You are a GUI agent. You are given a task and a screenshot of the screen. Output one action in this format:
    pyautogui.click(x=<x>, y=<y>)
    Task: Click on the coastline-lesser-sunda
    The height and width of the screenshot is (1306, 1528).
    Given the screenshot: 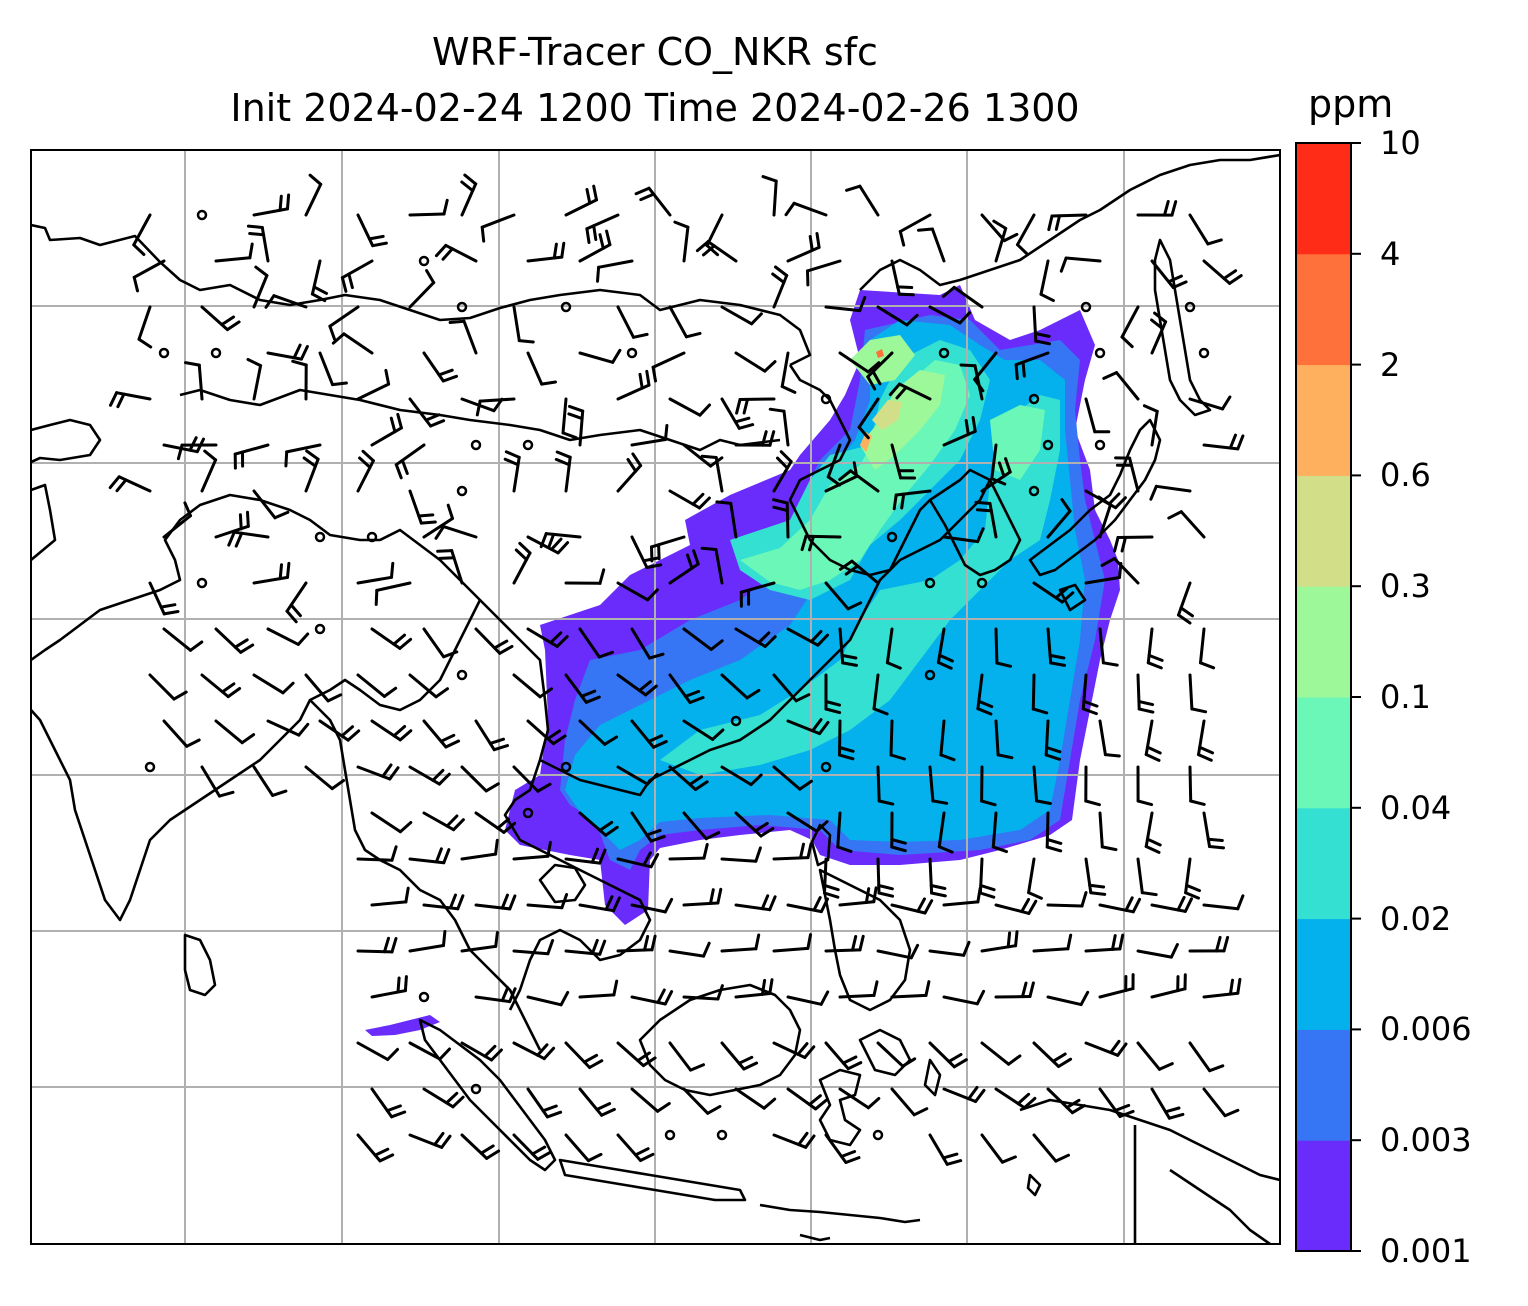 What is the action you would take?
    pyautogui.click(x=840, y=1222)
    